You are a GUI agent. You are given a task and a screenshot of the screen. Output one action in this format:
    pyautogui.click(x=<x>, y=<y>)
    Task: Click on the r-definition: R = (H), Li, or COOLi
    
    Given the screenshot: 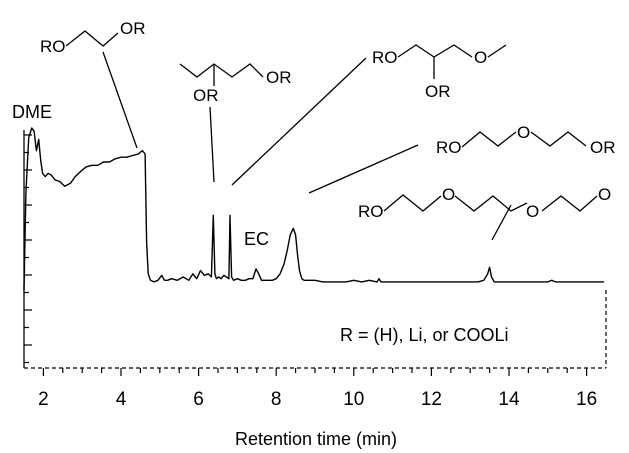 What is the action you would take?
    pyautogui.click(x=424, y=335)
    